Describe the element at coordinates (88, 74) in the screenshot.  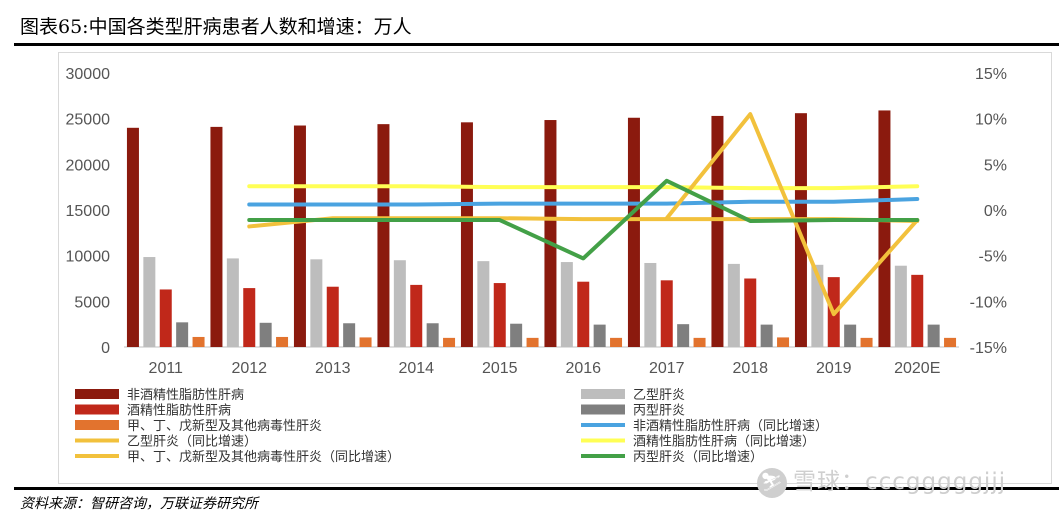
I see `left-axis-tick-label: 30000` at that location.